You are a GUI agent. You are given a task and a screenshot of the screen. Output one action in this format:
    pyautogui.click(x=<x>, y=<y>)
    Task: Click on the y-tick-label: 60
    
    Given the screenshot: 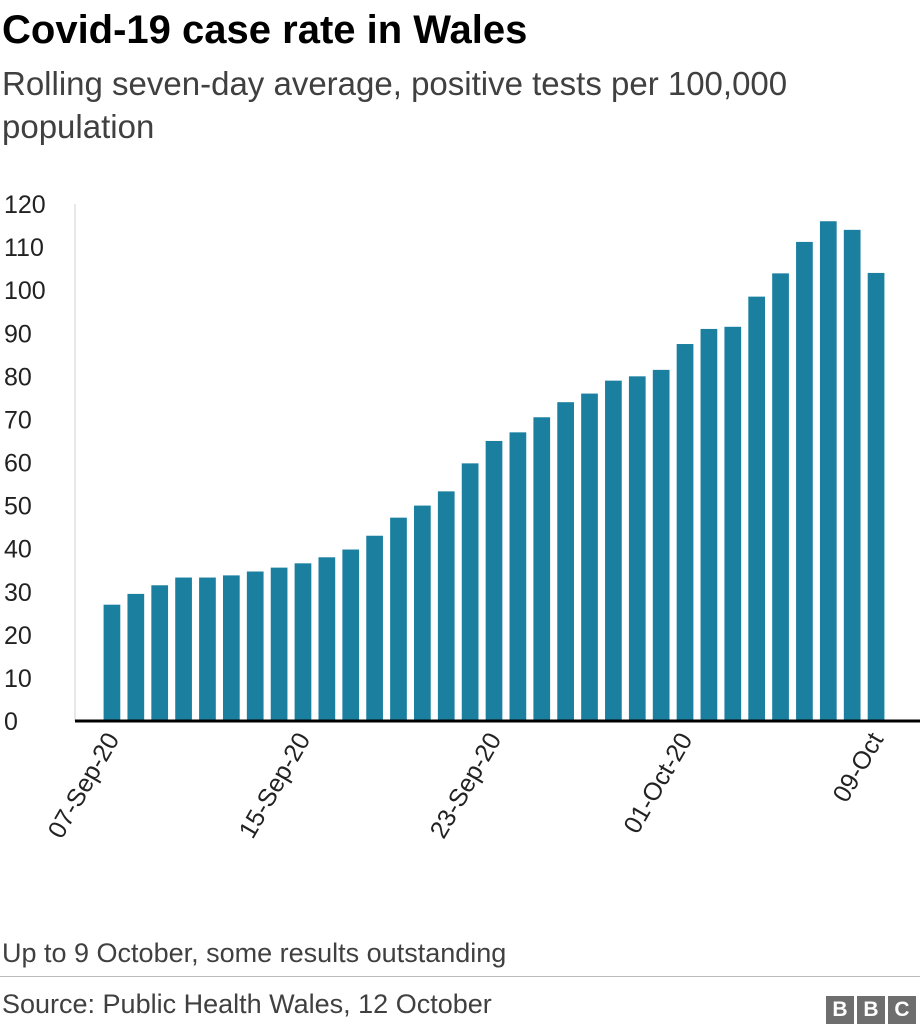 What is the action you would take?
    pyautogui.click(x=18, y=464)
    